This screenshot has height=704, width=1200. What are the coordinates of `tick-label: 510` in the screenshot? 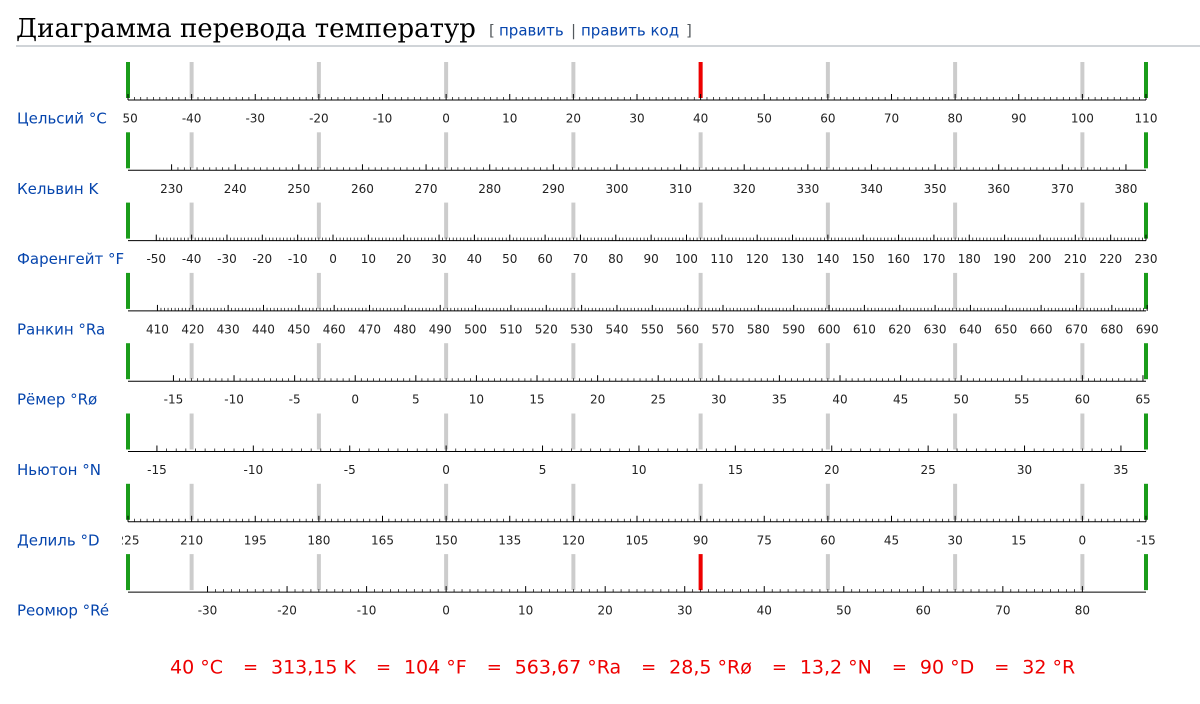 It's located at (510, 329).